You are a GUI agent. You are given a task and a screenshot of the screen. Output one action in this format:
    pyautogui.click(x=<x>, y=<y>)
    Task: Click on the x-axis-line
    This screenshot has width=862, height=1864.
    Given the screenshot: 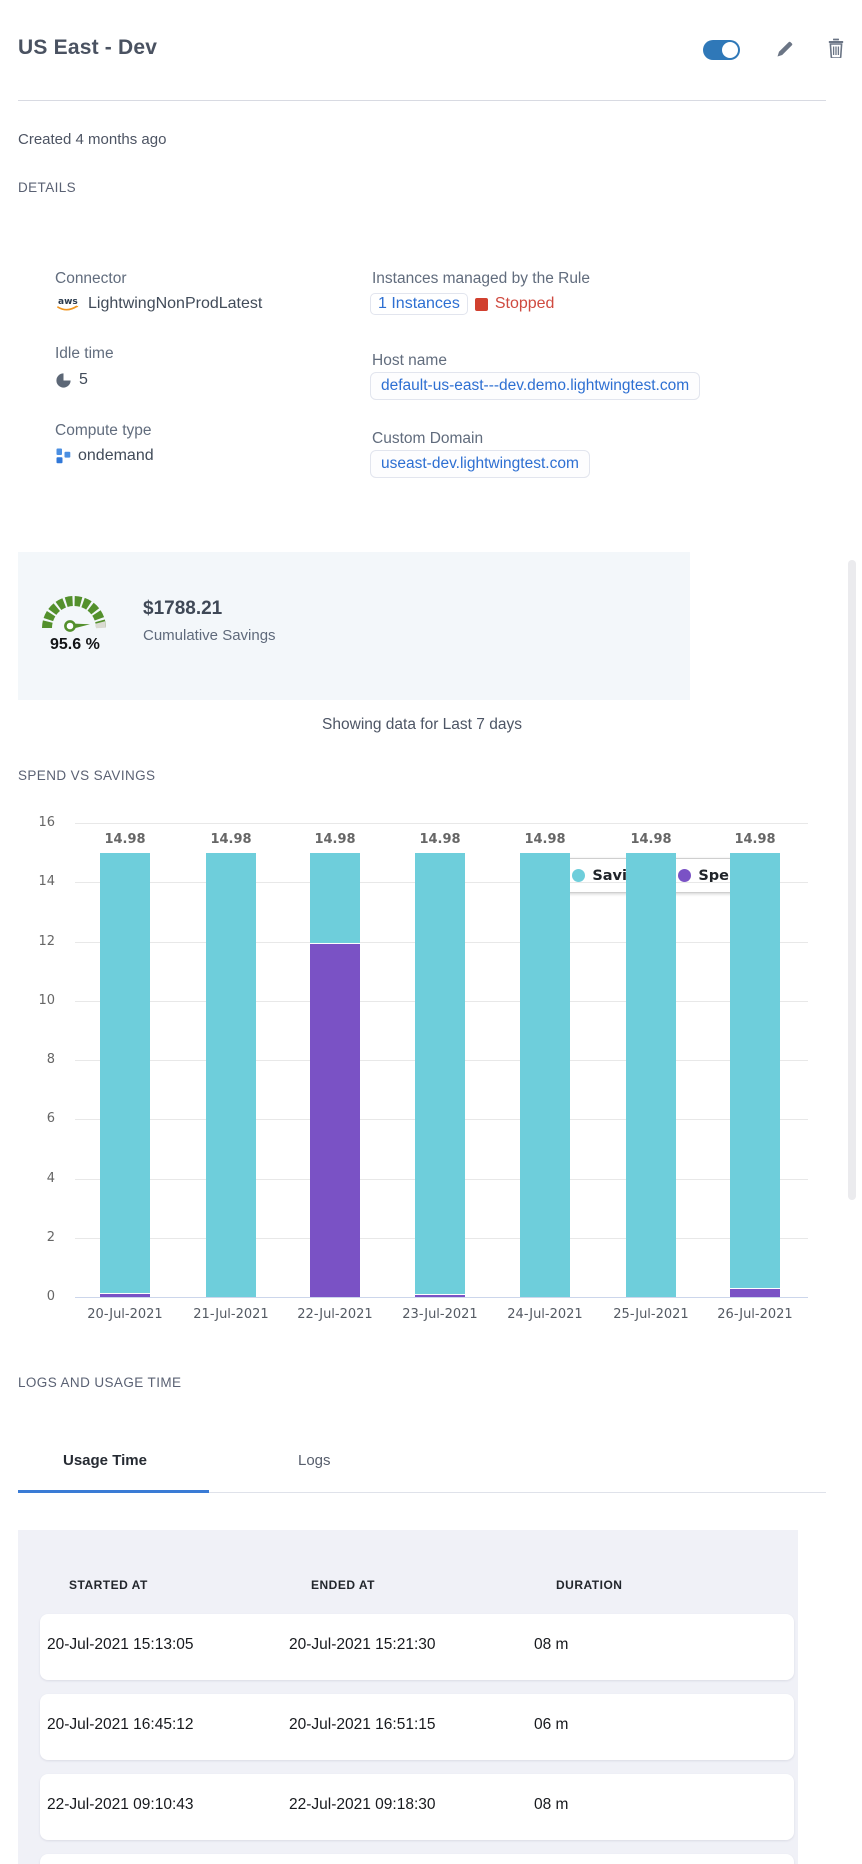 What is the action you would take?
    pyautogui.click(x=441, y=1297)
    